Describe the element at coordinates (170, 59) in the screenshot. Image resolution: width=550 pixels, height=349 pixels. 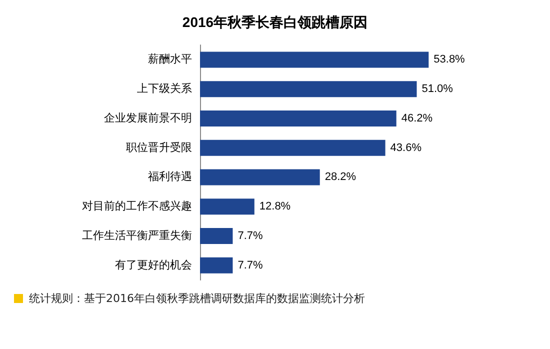
I see `y-tick-label: 薪酬水平` at that location.